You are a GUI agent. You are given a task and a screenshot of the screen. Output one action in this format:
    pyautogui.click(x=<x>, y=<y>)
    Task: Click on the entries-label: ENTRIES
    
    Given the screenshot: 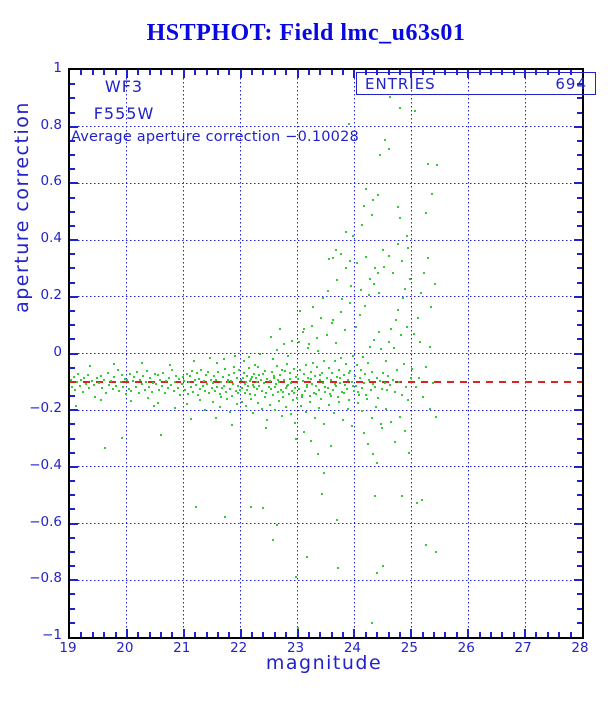 What is the action you would take?
    pyautogui.click(x=400, y=83)
    